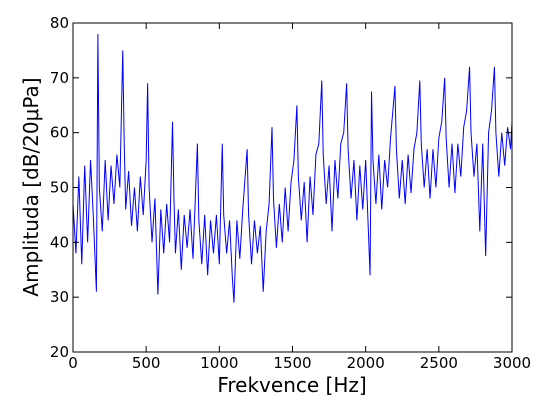 The width and height of the screenshot is (551, 417). Describe the element at coordinates (366, 363) in the screenshot. I see `x-tick-label: 2000` at that location.